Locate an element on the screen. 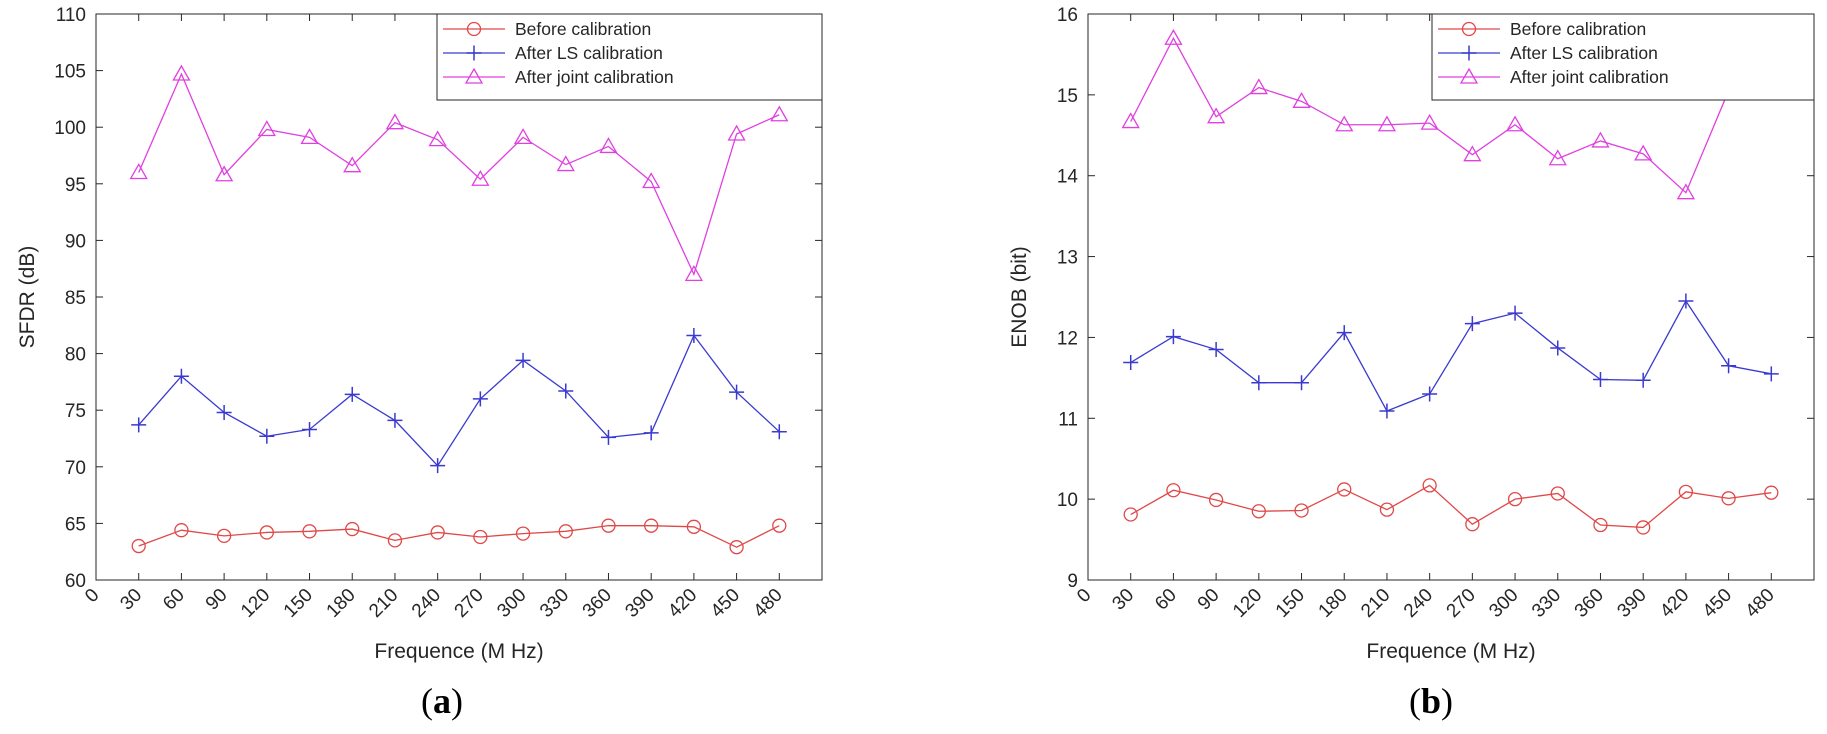  panel-a-x-tick-label: 420 is located at coordinates (682, 603).